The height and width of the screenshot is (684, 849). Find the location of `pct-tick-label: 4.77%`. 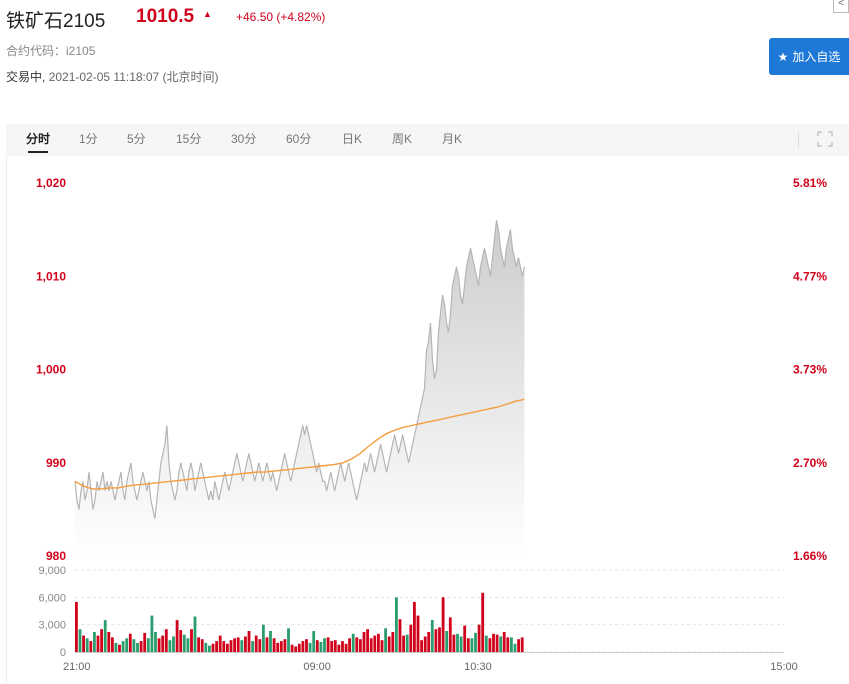

pct-tick-label: 4.77% is located at coordinates (810, 276).